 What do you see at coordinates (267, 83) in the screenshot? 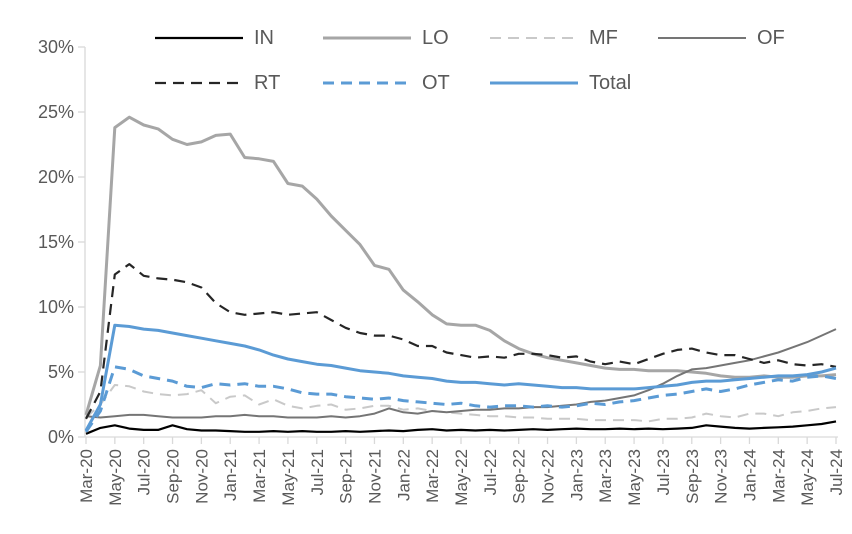
I see `legend-label-rt: RT` at bounding box center [267, 83].